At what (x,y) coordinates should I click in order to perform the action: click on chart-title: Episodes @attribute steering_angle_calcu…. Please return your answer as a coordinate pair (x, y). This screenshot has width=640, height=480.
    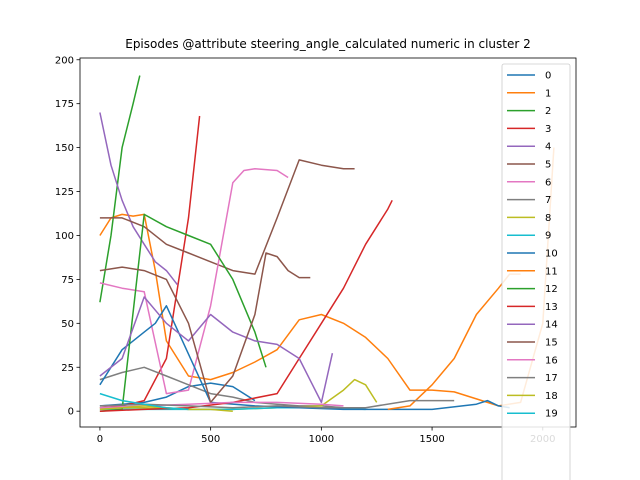
    Looking at the image, I should click on (328, 44).